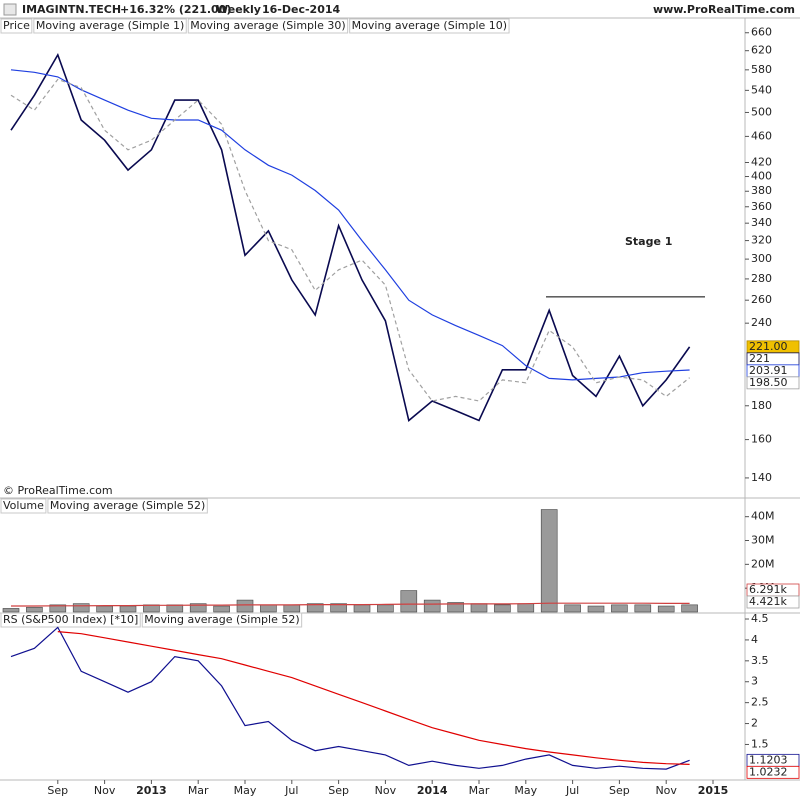  Describe the element at coordinates (760, 660) in the screenshot. I see `y-tick-label: 3.5` at that location.